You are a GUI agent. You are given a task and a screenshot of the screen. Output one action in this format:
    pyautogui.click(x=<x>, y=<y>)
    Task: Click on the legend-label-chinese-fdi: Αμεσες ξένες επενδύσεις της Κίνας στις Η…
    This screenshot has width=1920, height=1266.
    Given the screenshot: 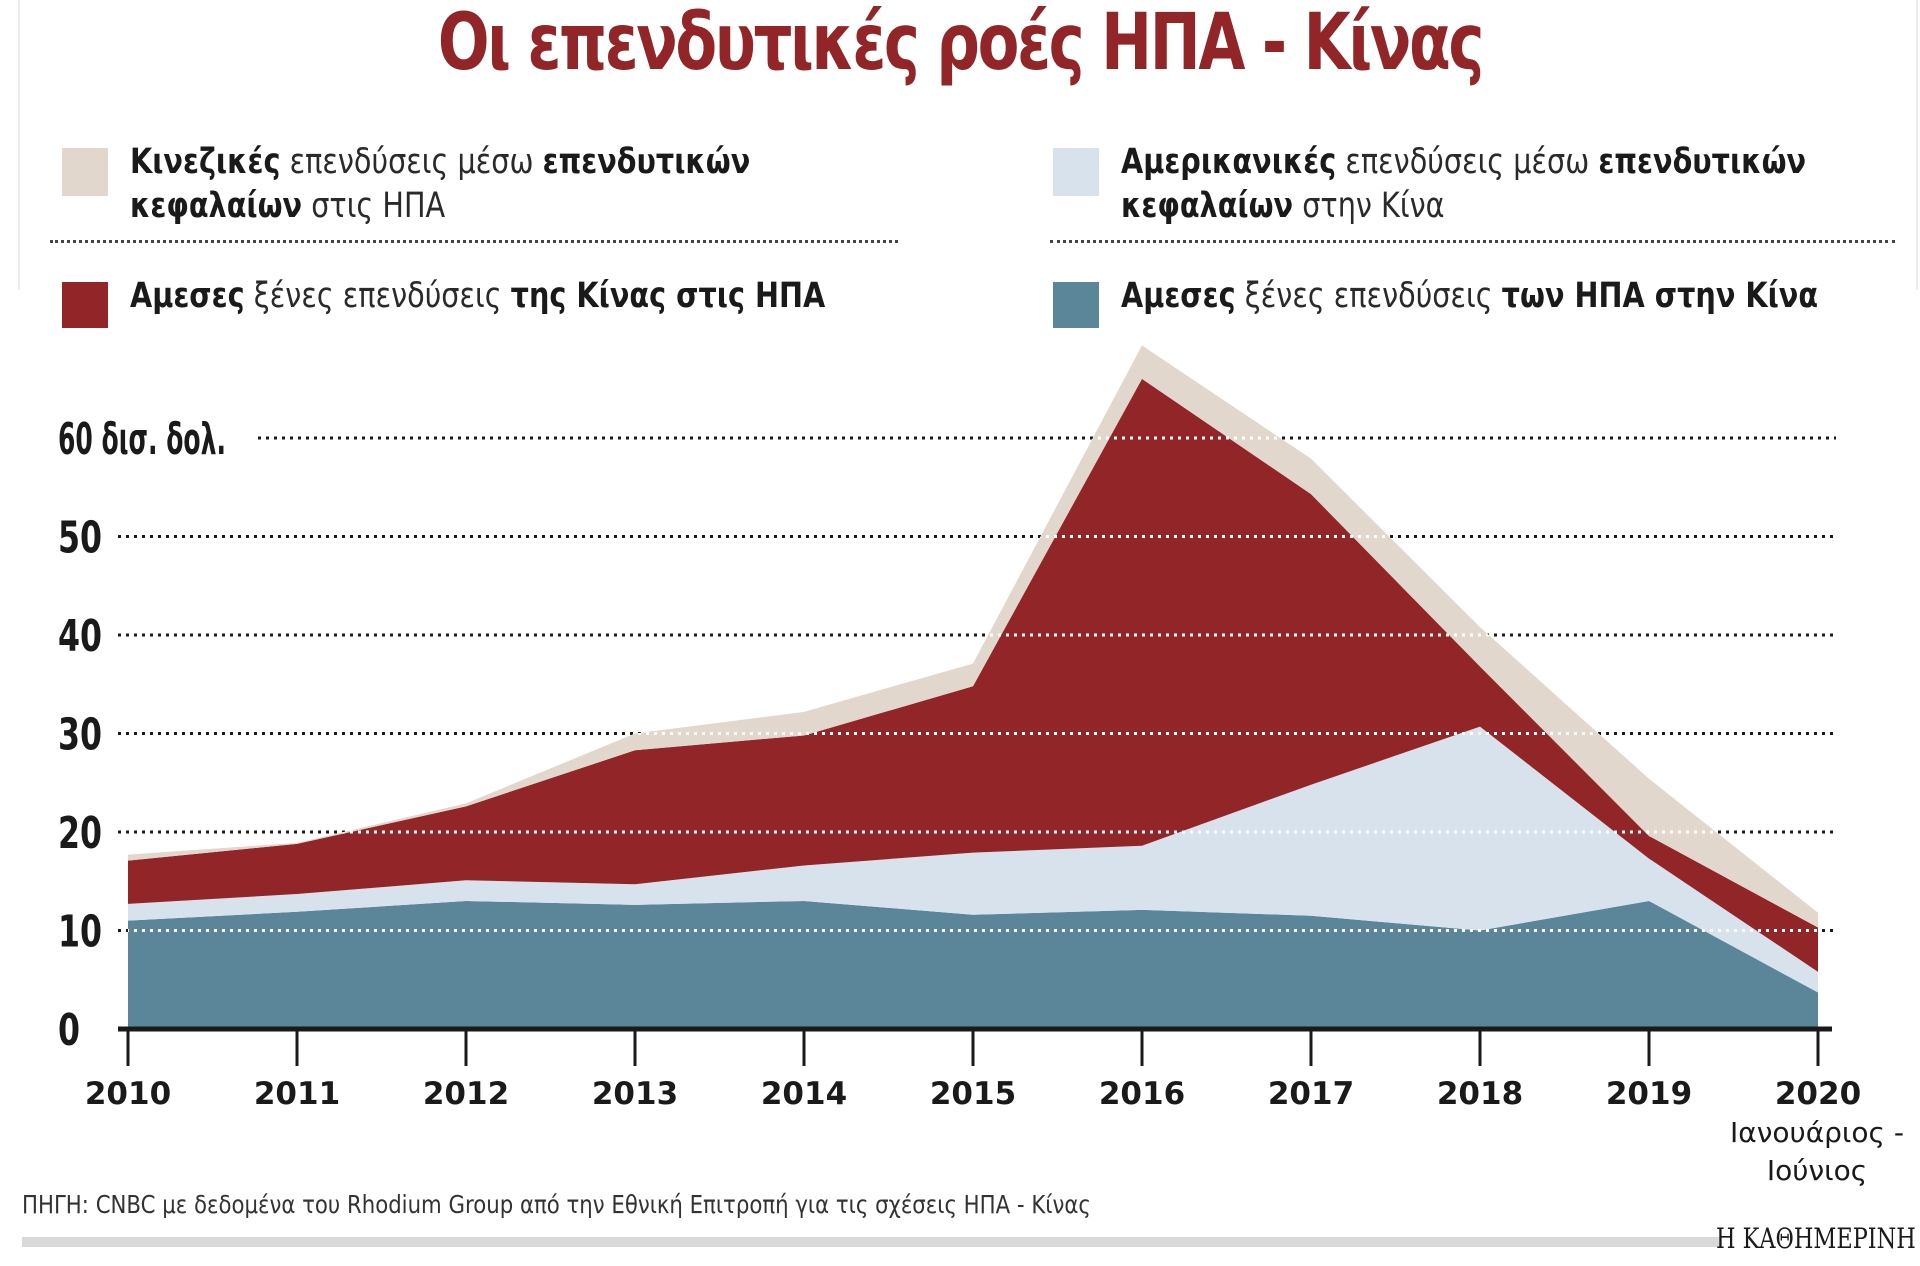 What is the action you would take?
    pyautogui.click(x=478, y=296)
    